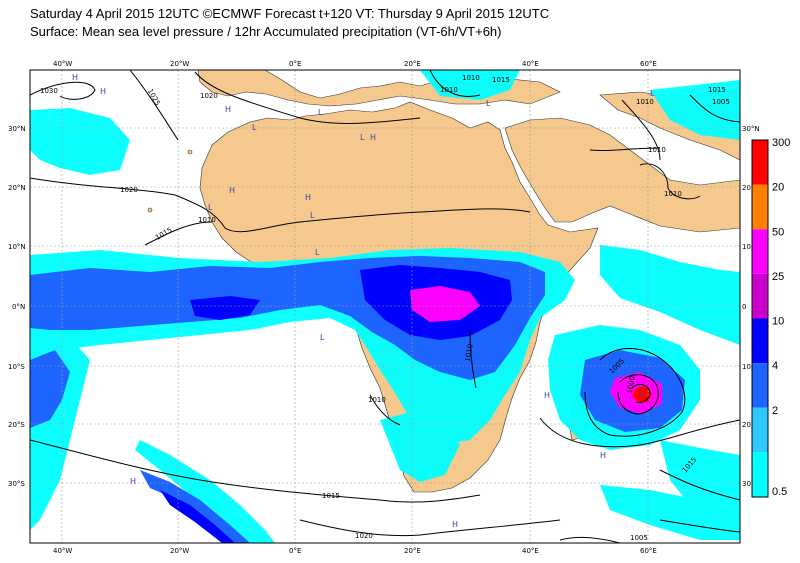 The width and height of the screenshot is (800, 563). Describe the element at coordinates (770, 317) in the screenshot. I see `precipitation-legend: 300 20 50 25 10 4 2 0.5` at that location.